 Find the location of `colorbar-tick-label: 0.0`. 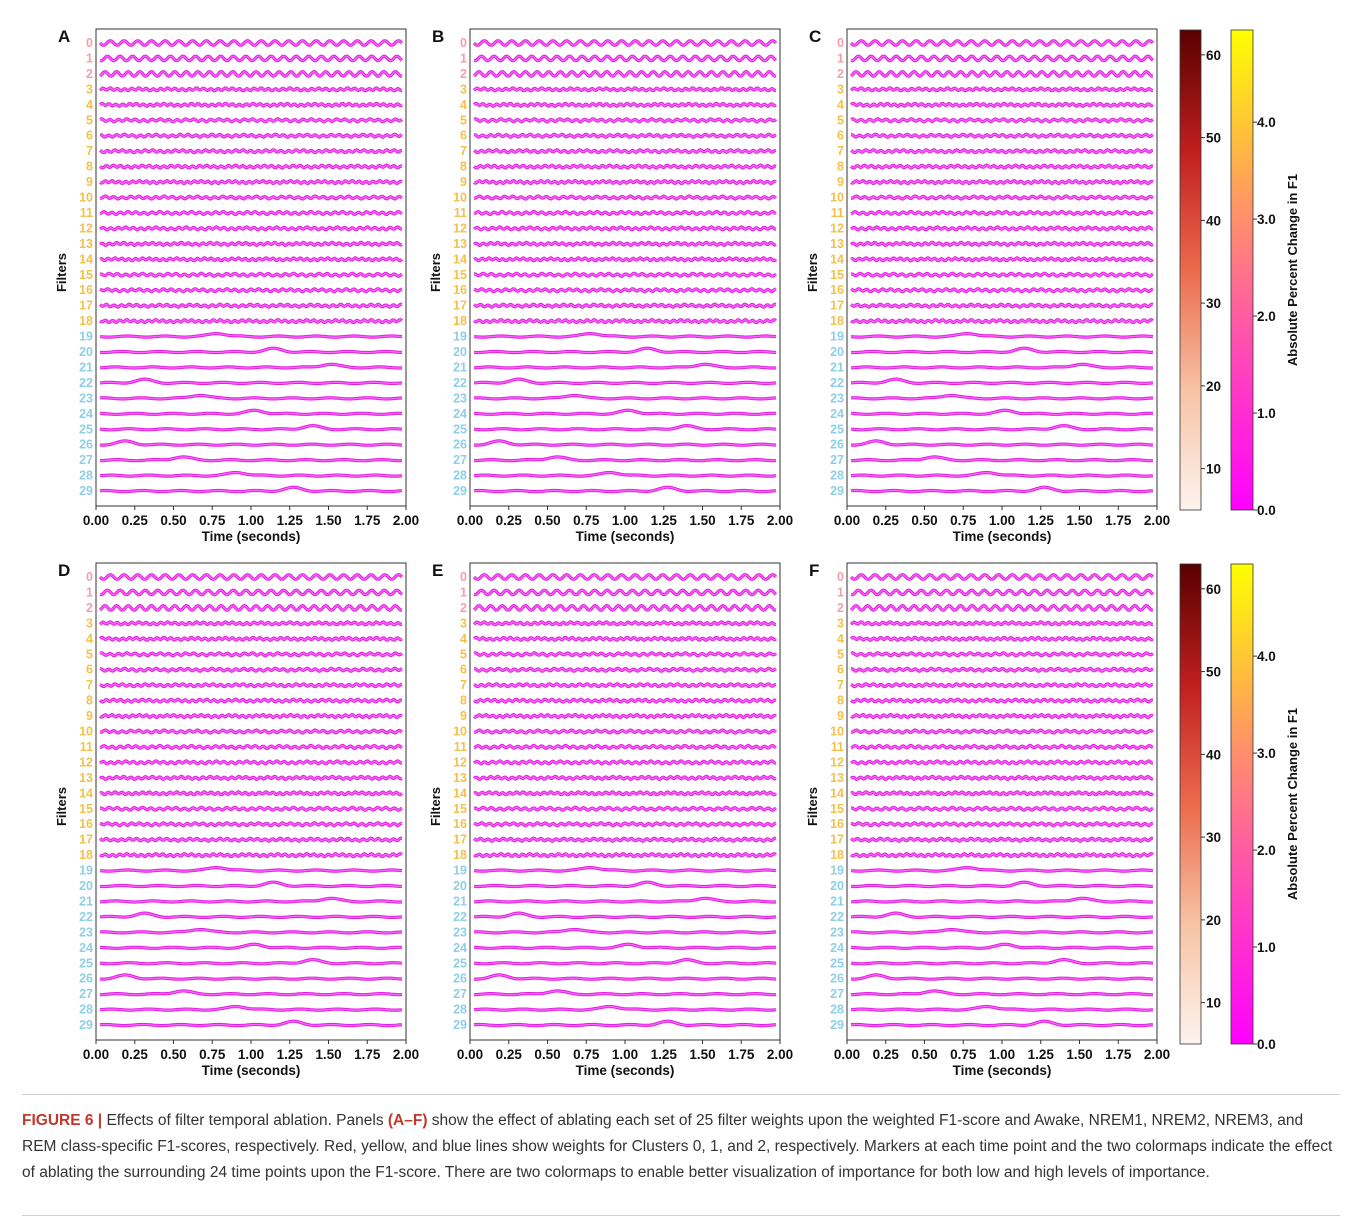

colorbar-tick-label: 0.0 is located at coordinates (1266, 1044).